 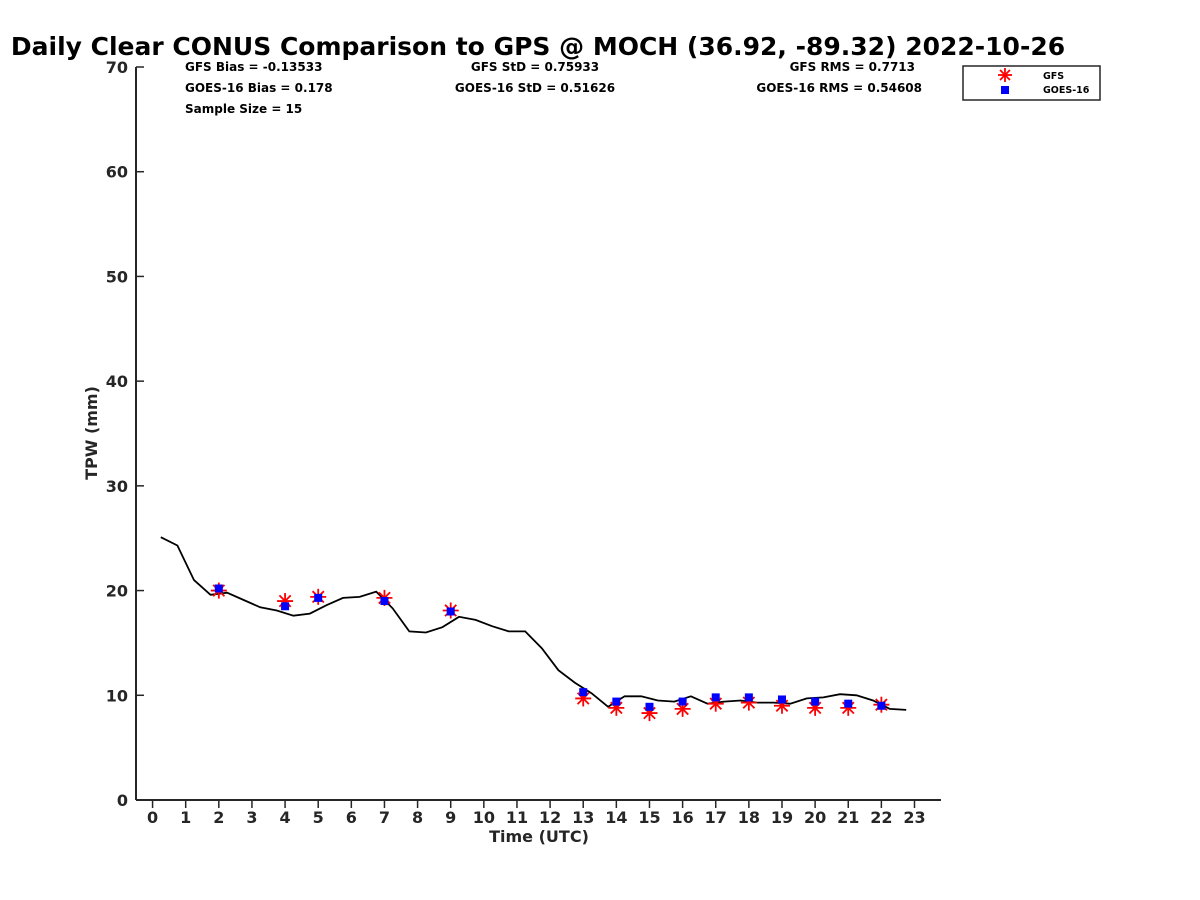 I want to click on gfs-rms-stat: GFS RMS = 0.7713, so click(x=852, y=67).